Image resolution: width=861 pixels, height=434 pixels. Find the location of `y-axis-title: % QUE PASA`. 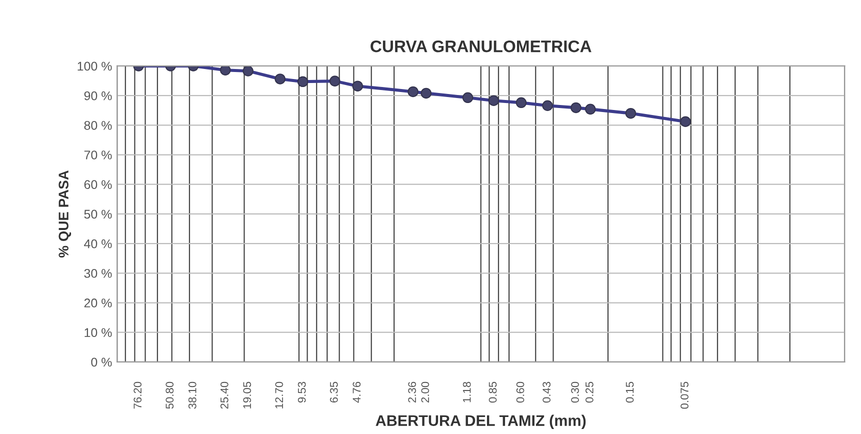

y-axis-title: % QUE PASA is located at coordinates (65, 214).